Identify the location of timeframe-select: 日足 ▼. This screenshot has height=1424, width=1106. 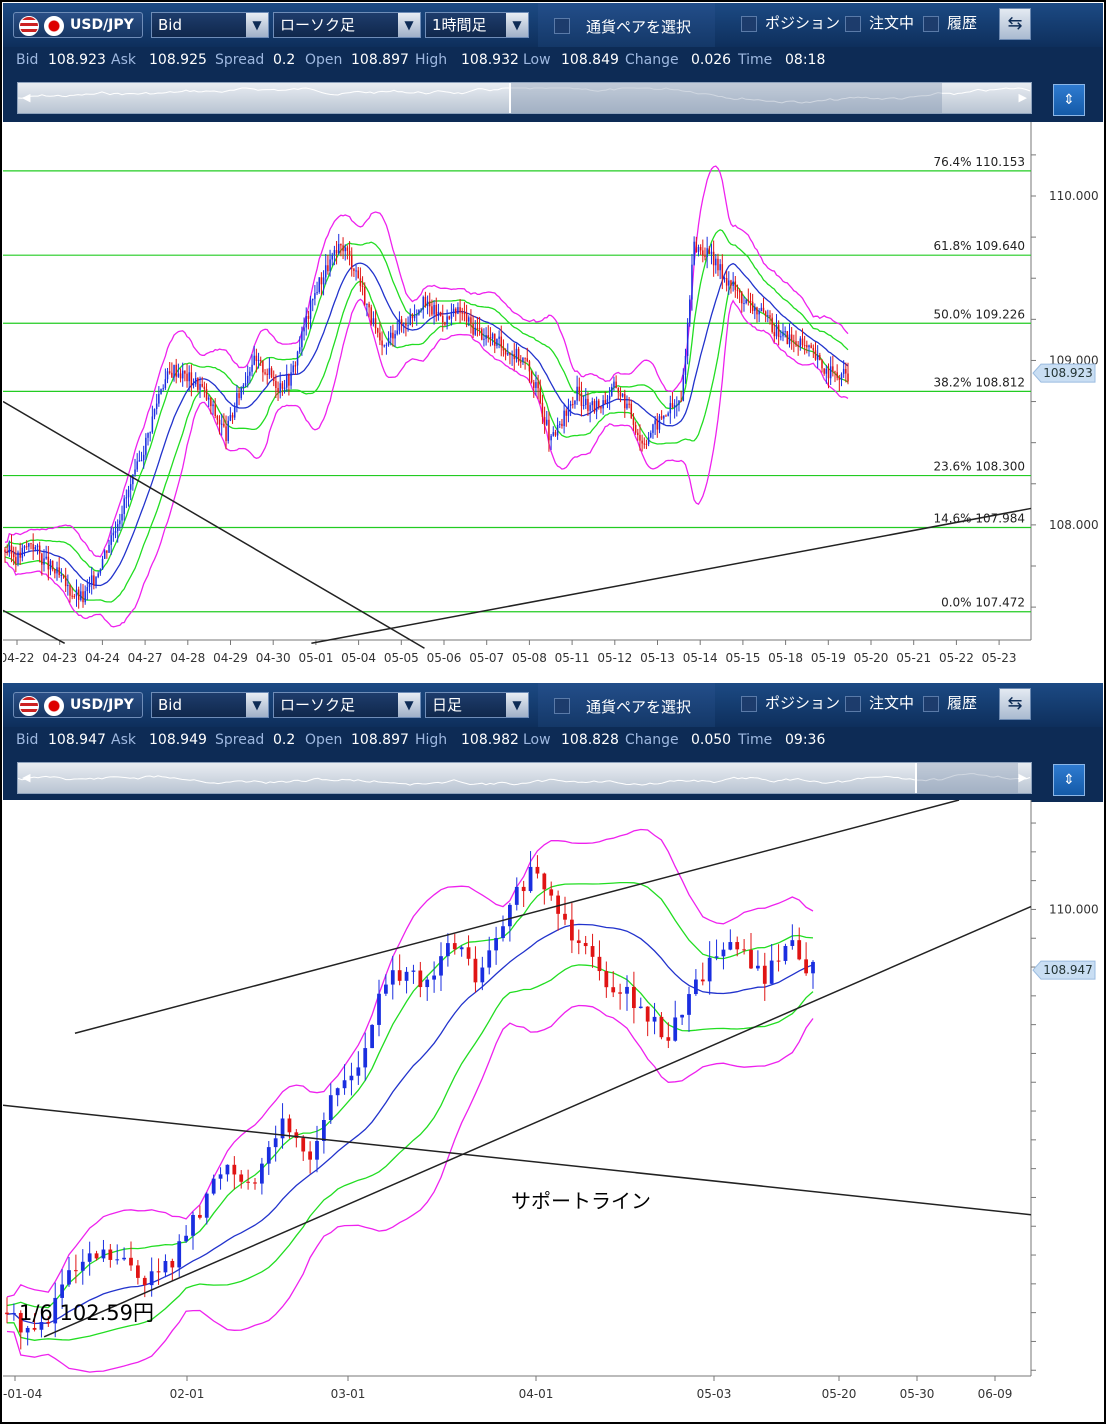
(477, 705).